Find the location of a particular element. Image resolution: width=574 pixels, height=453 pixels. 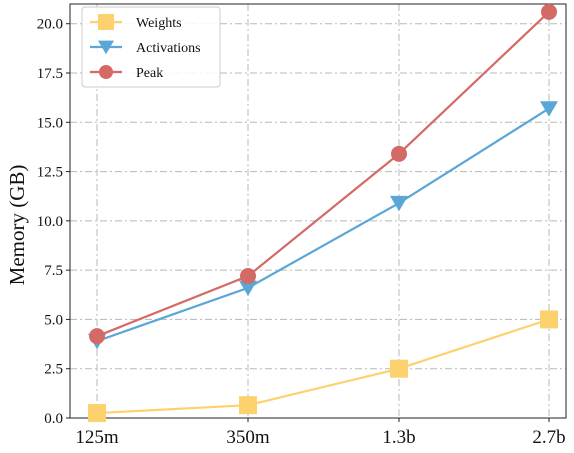

x-tick-label: 350m is located at coordinates (248, 437).